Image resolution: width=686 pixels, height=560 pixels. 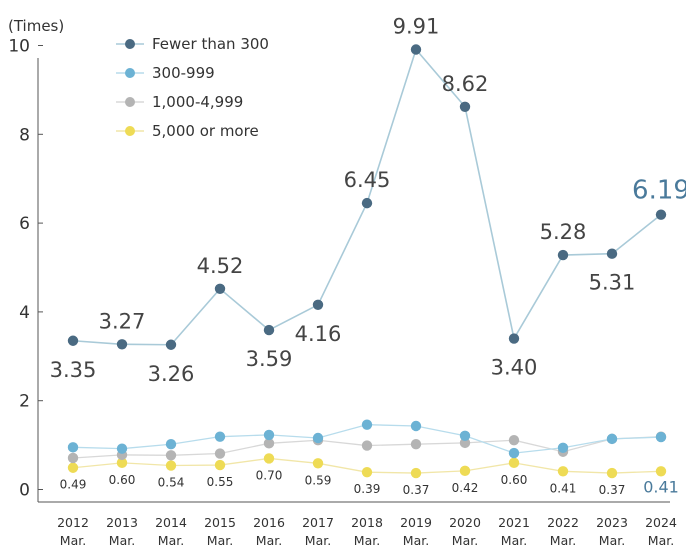 I want to click on y-tick-label: 4, so click(x=24, y=313).